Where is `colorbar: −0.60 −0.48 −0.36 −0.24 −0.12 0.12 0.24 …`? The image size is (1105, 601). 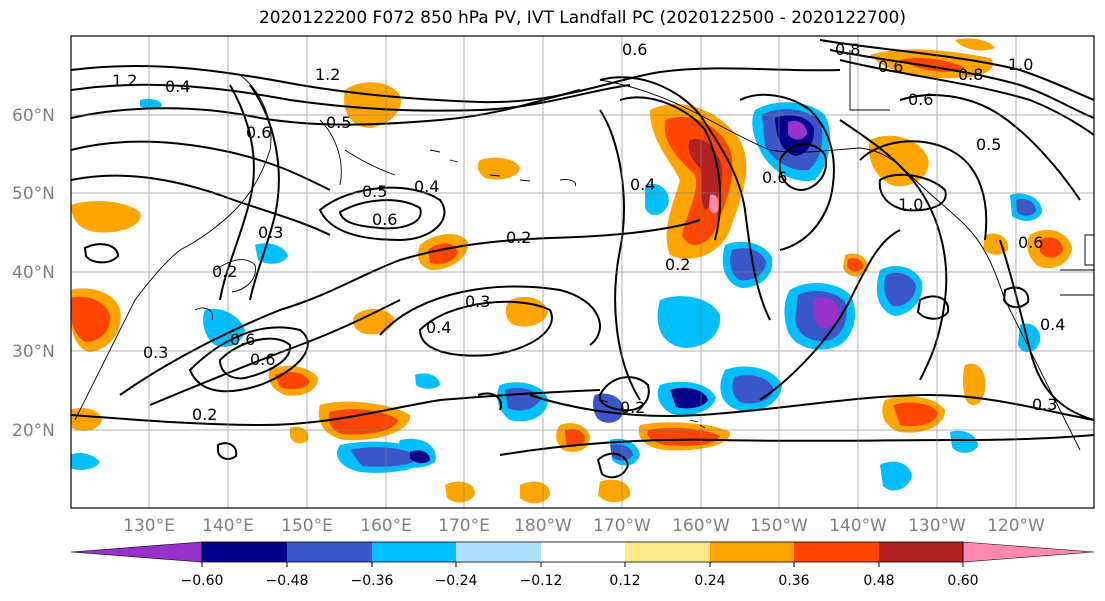
colorbar: −0.60 −0.48 −0.36 −0.24 −0.12 0.12 0.24 … is located at coordinates (582, 565).